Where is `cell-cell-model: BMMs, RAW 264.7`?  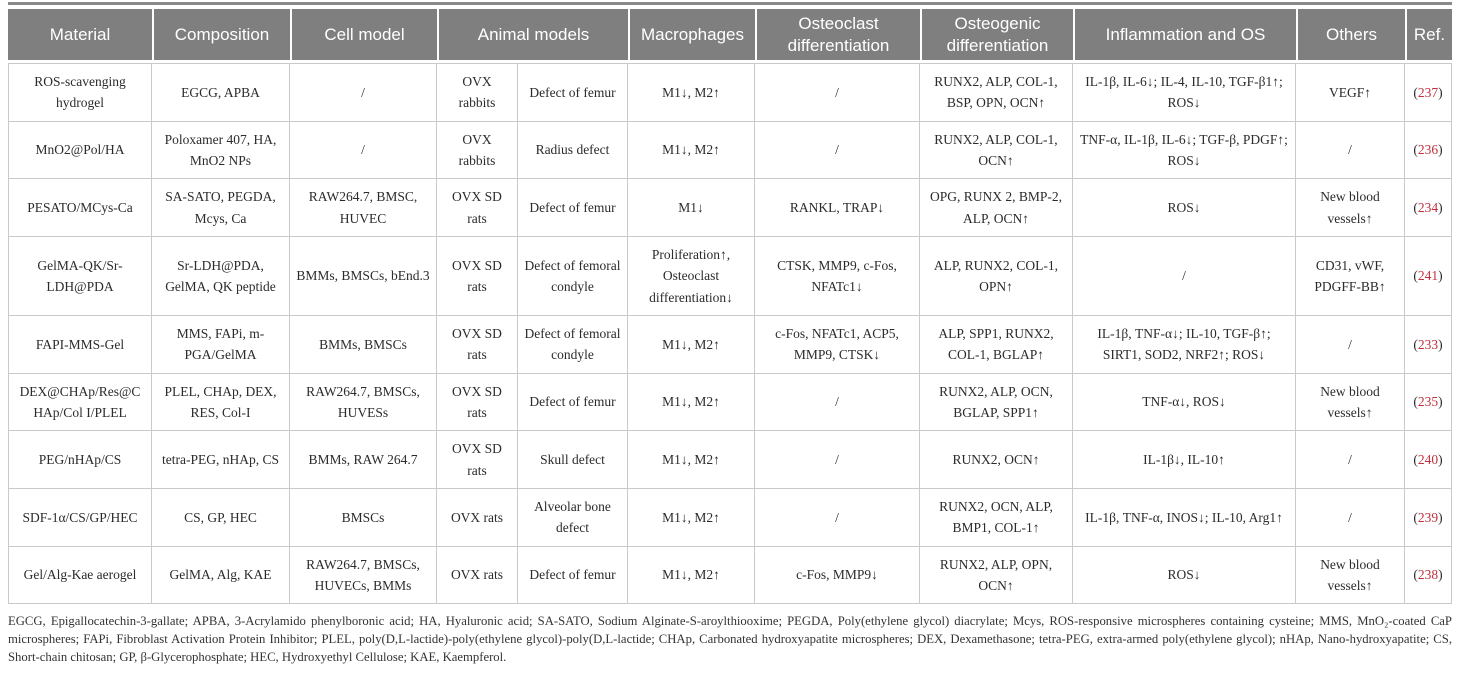 cell-cell-model: BMMs, RAW 264.7 is located at coordinates (363, 460).